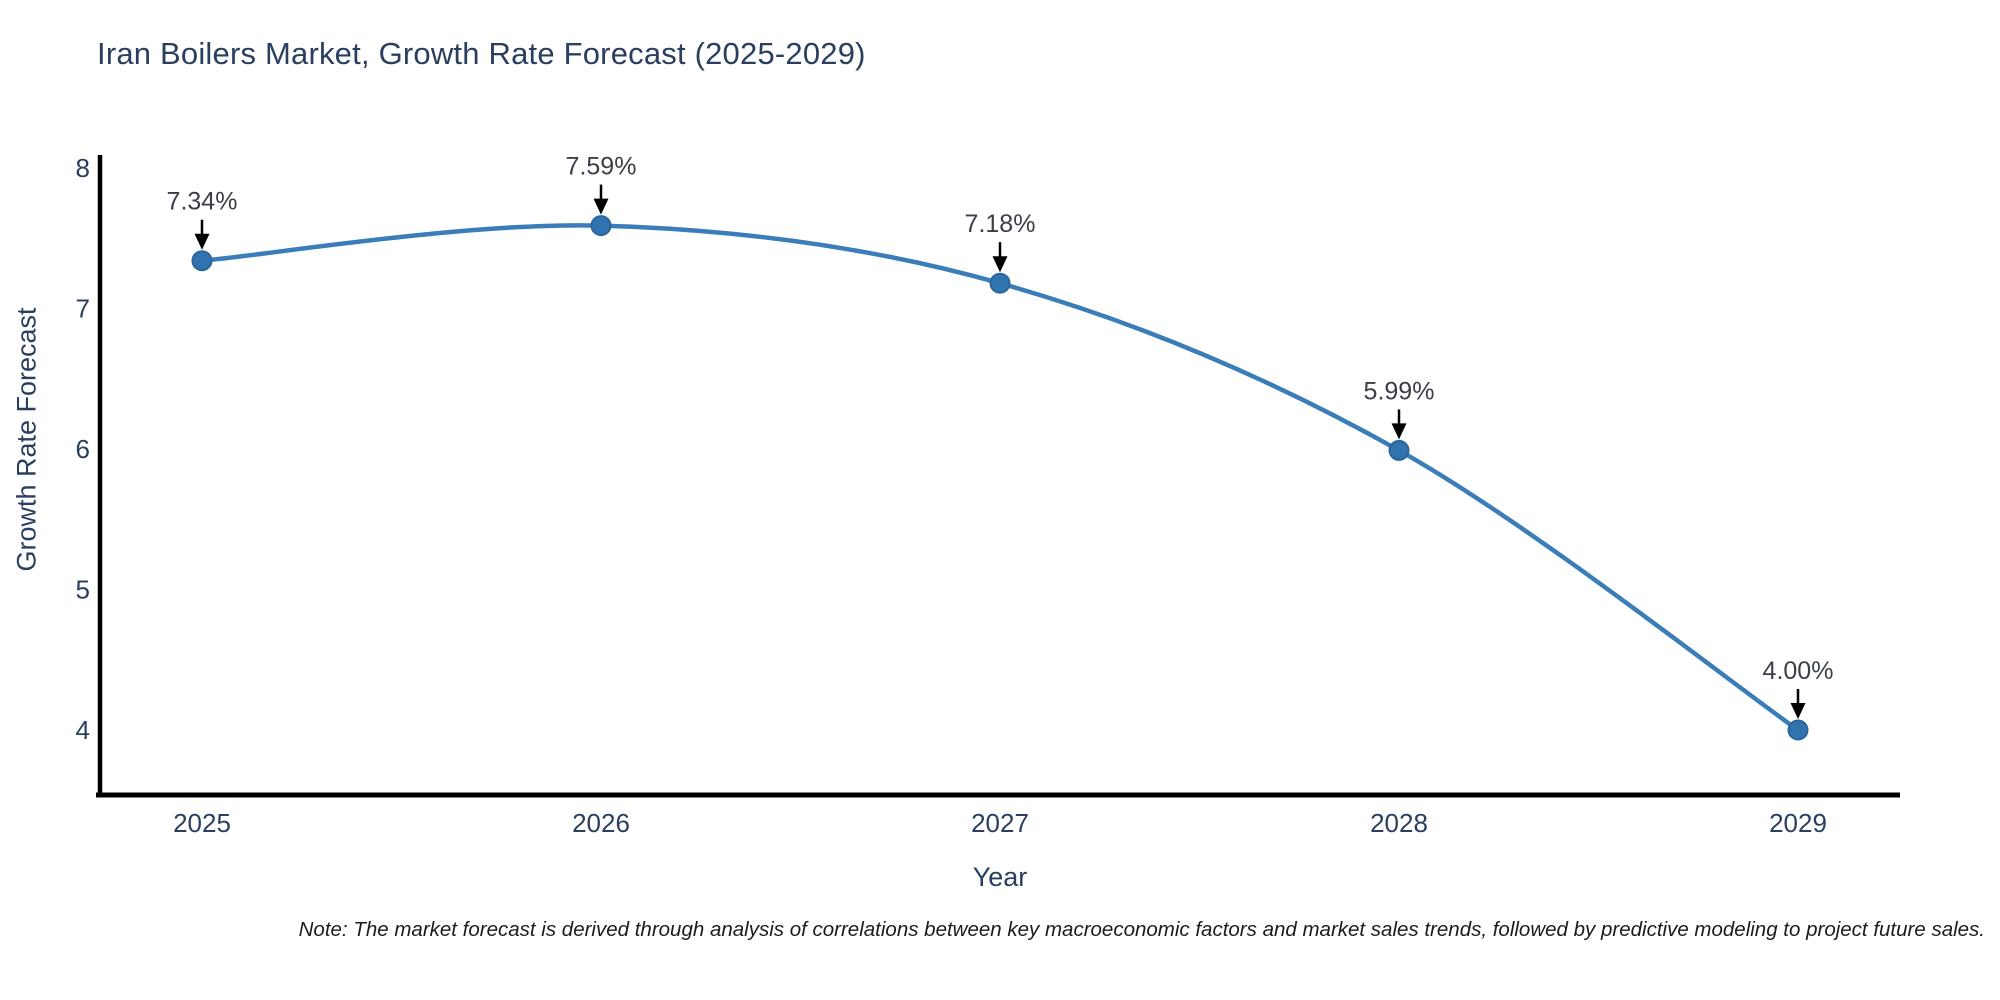  Describe the element at coordinates (83, 309) in the screenshot. I see `y-tick-label: 7` at that location.